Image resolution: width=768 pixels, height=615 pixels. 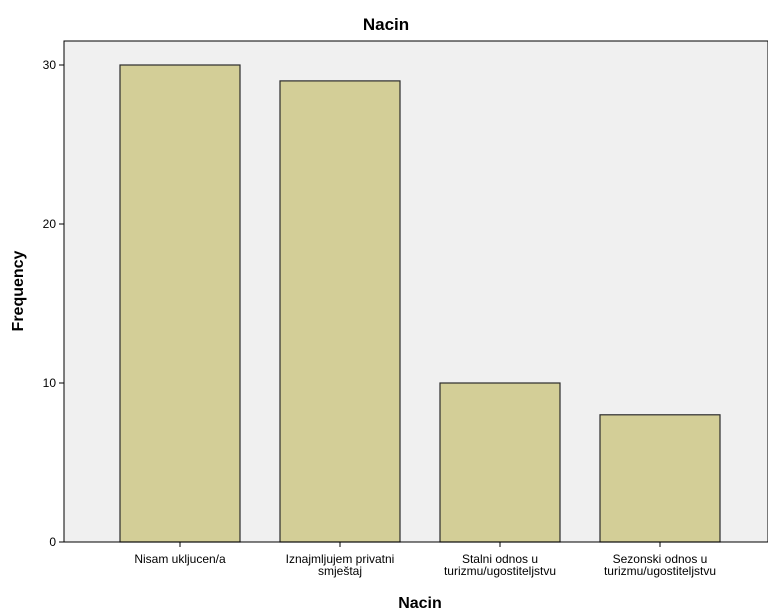 What do you see at coordinates (386, 24) in the screenshot?
I see `chart-title: Nacin` at bounding box center [386, 24].